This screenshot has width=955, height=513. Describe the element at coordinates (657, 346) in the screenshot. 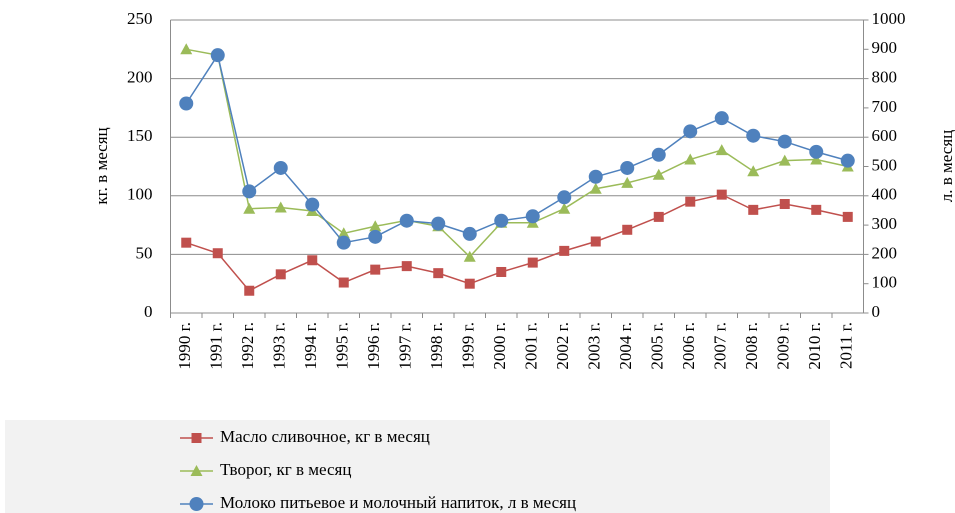

I see `x-tick-label: 2005 г.` at that location.